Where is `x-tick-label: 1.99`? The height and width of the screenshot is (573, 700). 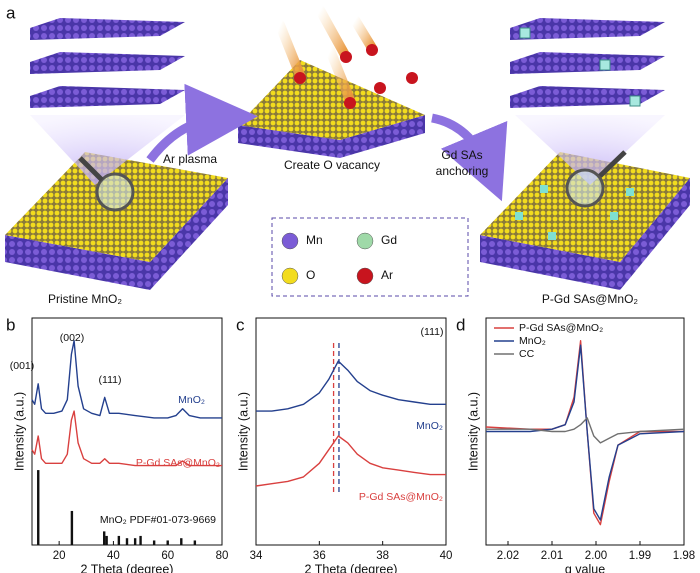 x-tick-label: 1.99 is located at coordinates (640, 556).